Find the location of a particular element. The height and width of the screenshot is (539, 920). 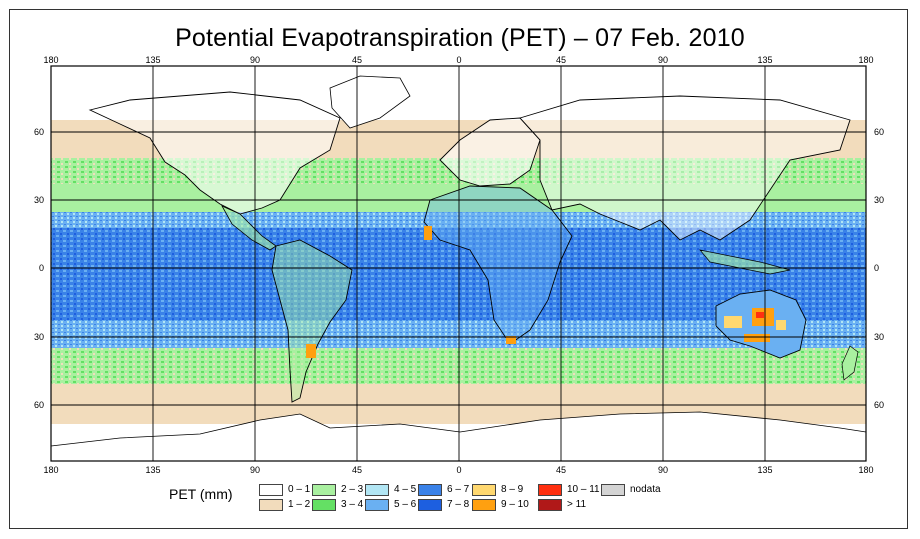

legend-label: > 11 is located at coordinates (576, 504).